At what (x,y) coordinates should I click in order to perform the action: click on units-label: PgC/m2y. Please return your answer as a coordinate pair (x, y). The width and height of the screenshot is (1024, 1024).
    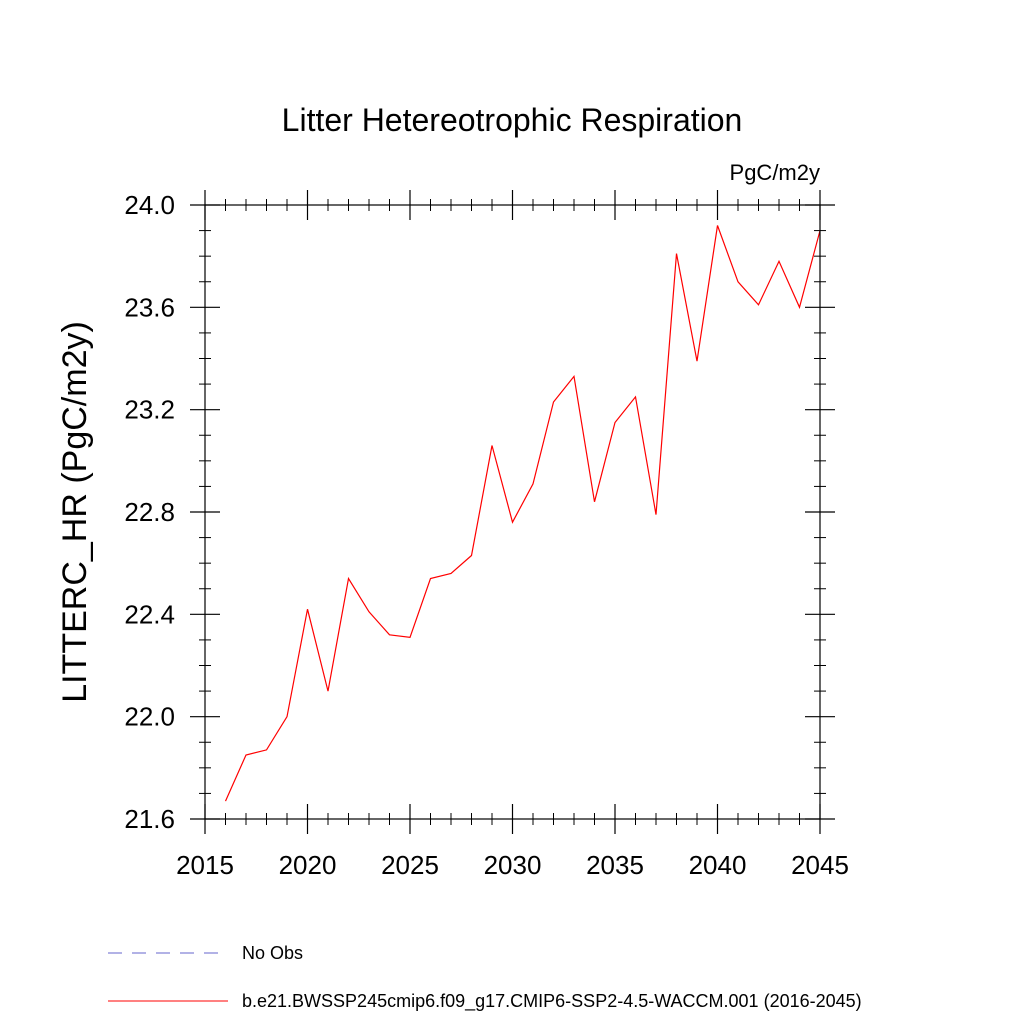
    Looking at the image, I should click on (775, 172).